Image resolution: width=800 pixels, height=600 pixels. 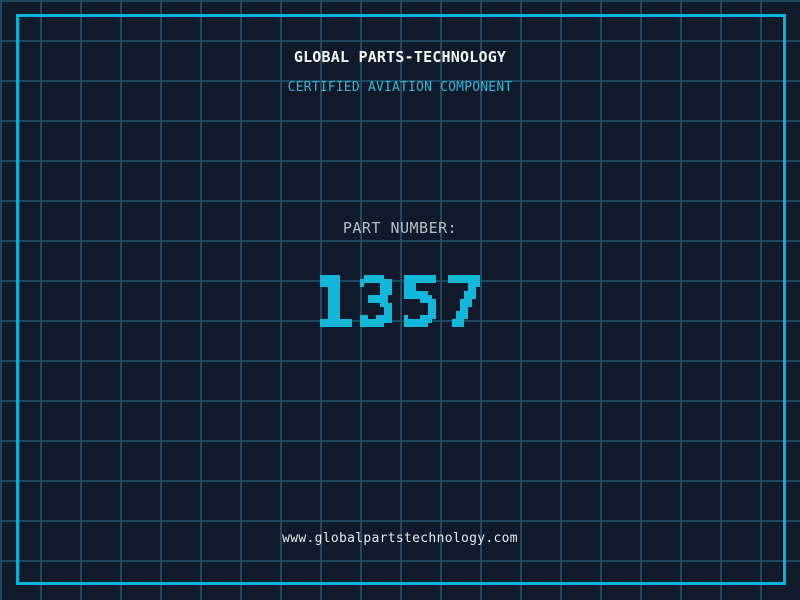 I want to click on certification-subtitle: CERTIFIED AVIATION COMPONENT, so click(x=400, y=87).